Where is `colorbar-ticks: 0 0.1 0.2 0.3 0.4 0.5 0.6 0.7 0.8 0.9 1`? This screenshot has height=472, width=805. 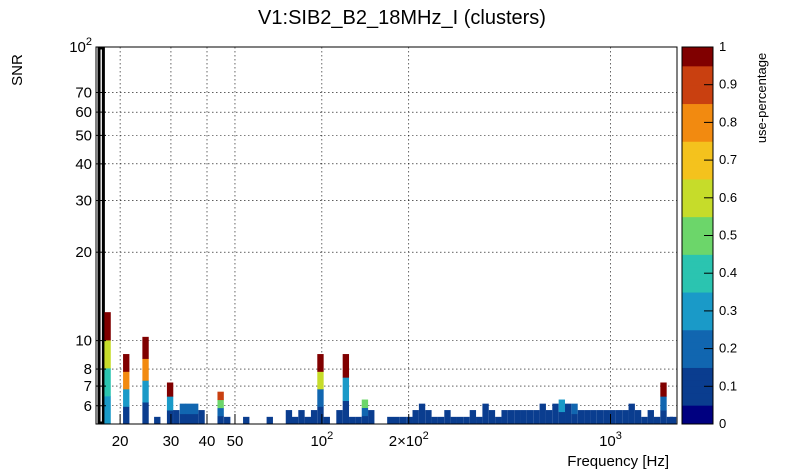 colorbar-ticks: 0 0.1 0.2 0.3 0.4 0.5 0.6 0.7 0.8 0.9 1 is located at coordinates (720, 235).